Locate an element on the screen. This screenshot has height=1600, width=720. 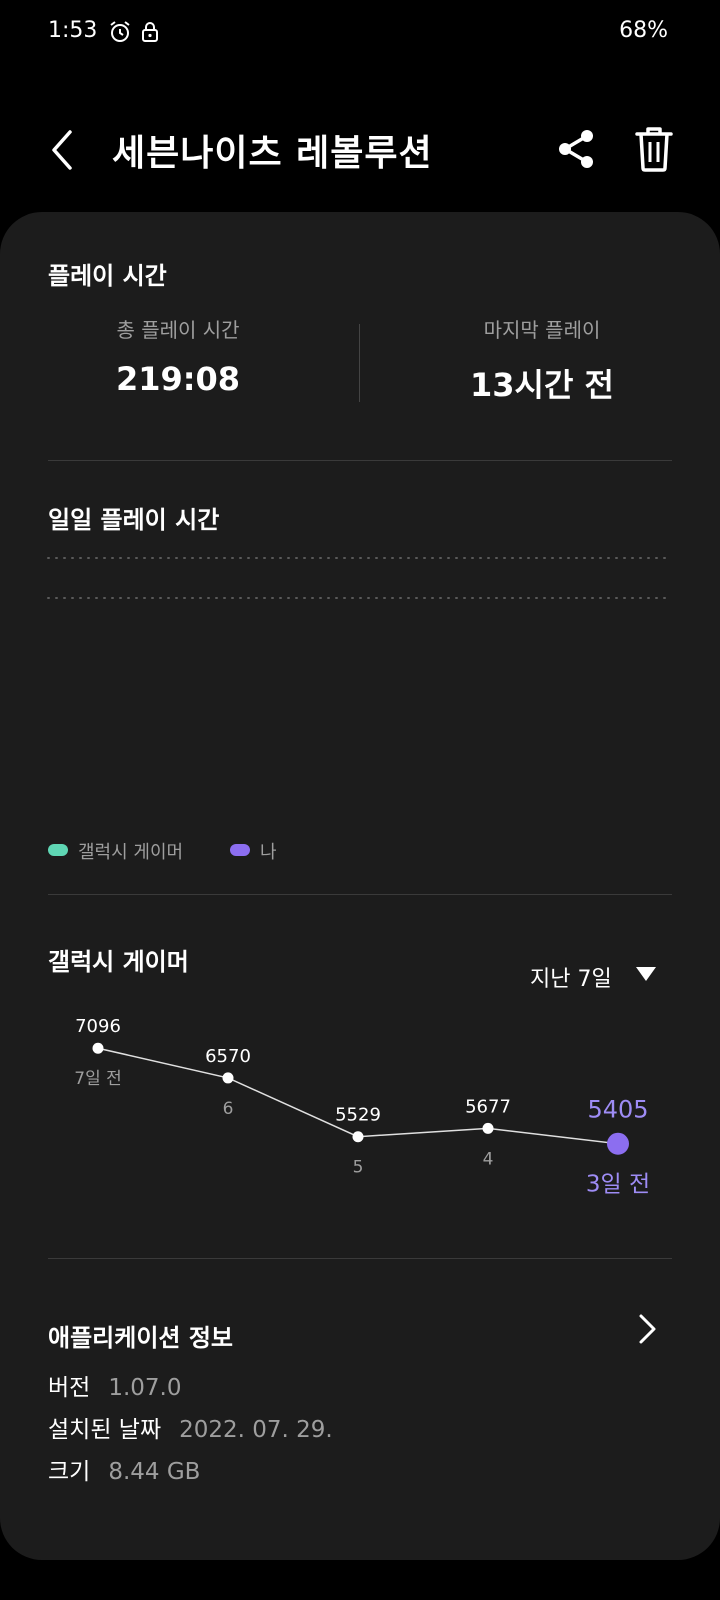
galaxy-gamer-heading: 갤럭시 게이머 is located at coordinates (118, 962).